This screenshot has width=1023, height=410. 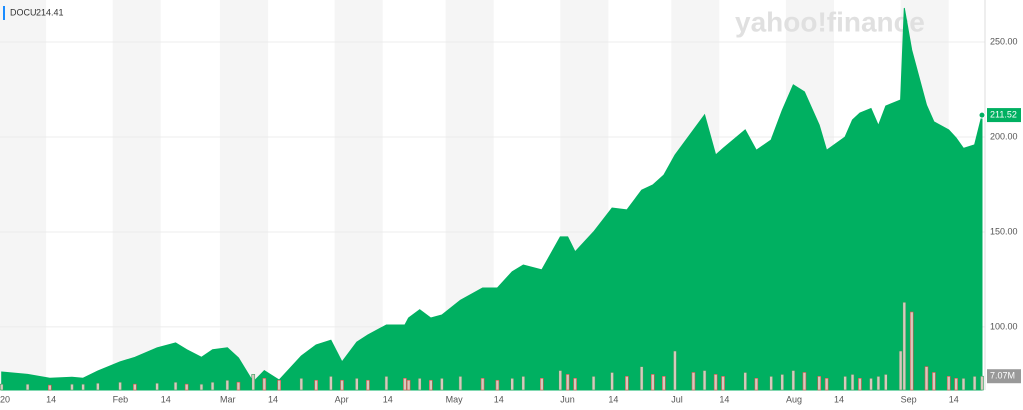 I want to click on y-tick-label: 100.00, so click(x=1004, y=326).